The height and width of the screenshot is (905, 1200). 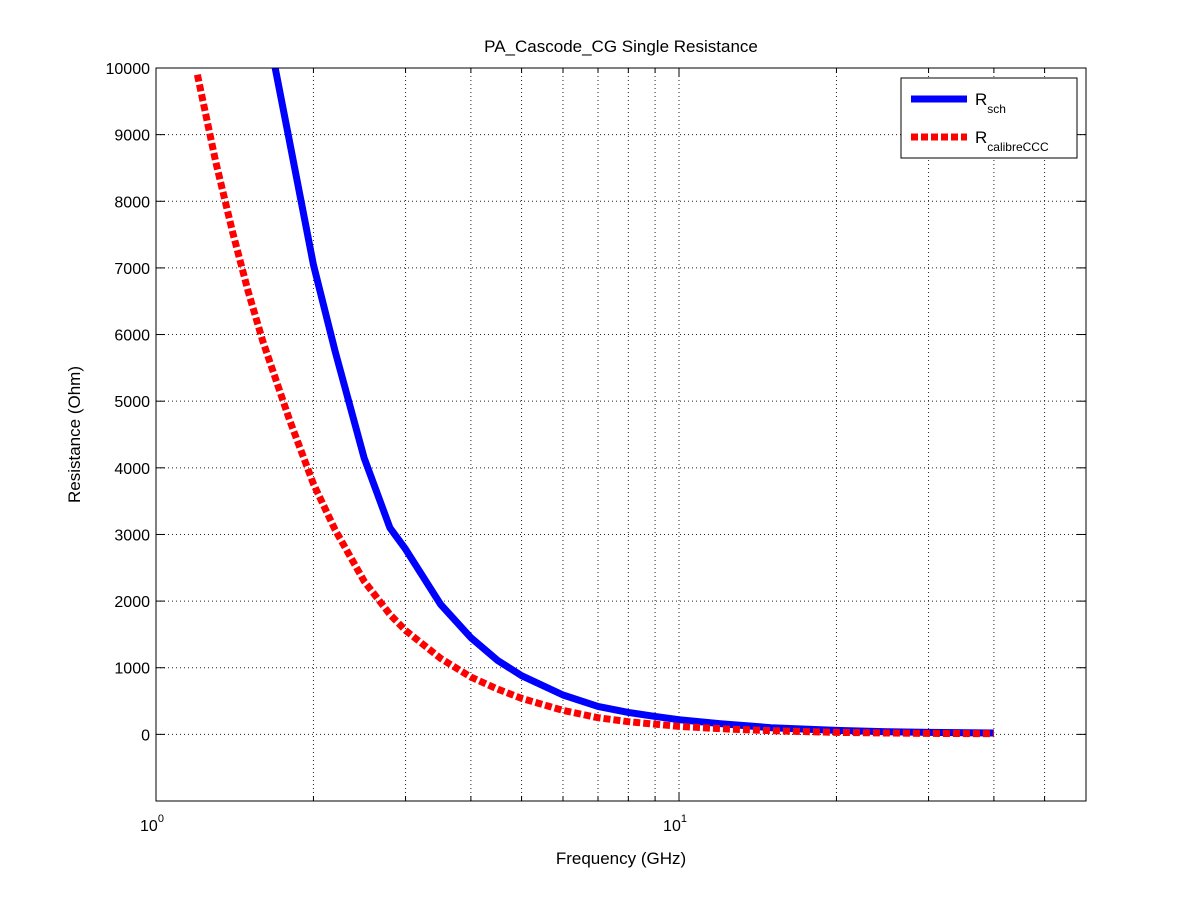 I want to click on y-axis-label: Resistance (Ohm), so click(x=74, y=434).